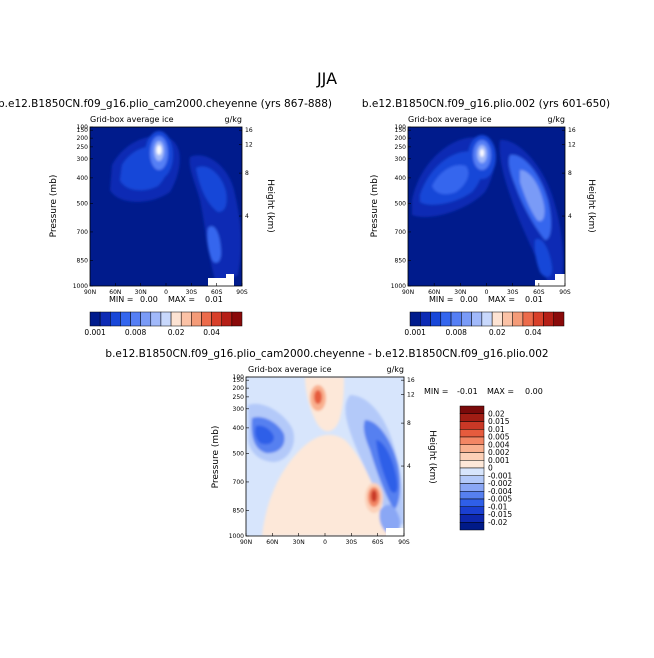 Image resolution: width=654 pixels, height=658 pixels. Describe the element at coordinates (591, 206) in the screenshot. I see `panel-2-ylabel-right: Height (km)` at that location.